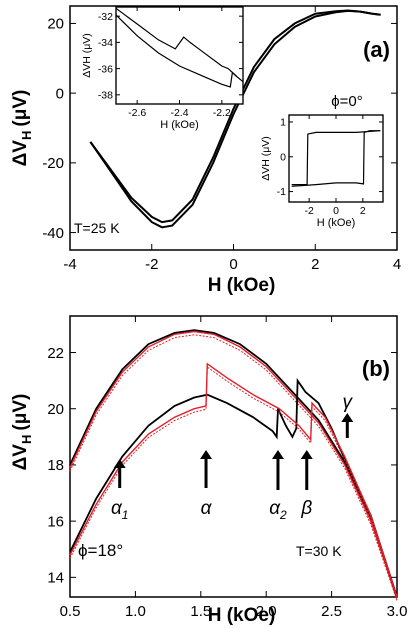 The height and width of the screenshot is (628, 409). What do you see at coordinates (397, 264) in the screenshot?
I see `x-tick-label: 4` at bounding box center [397, 264].